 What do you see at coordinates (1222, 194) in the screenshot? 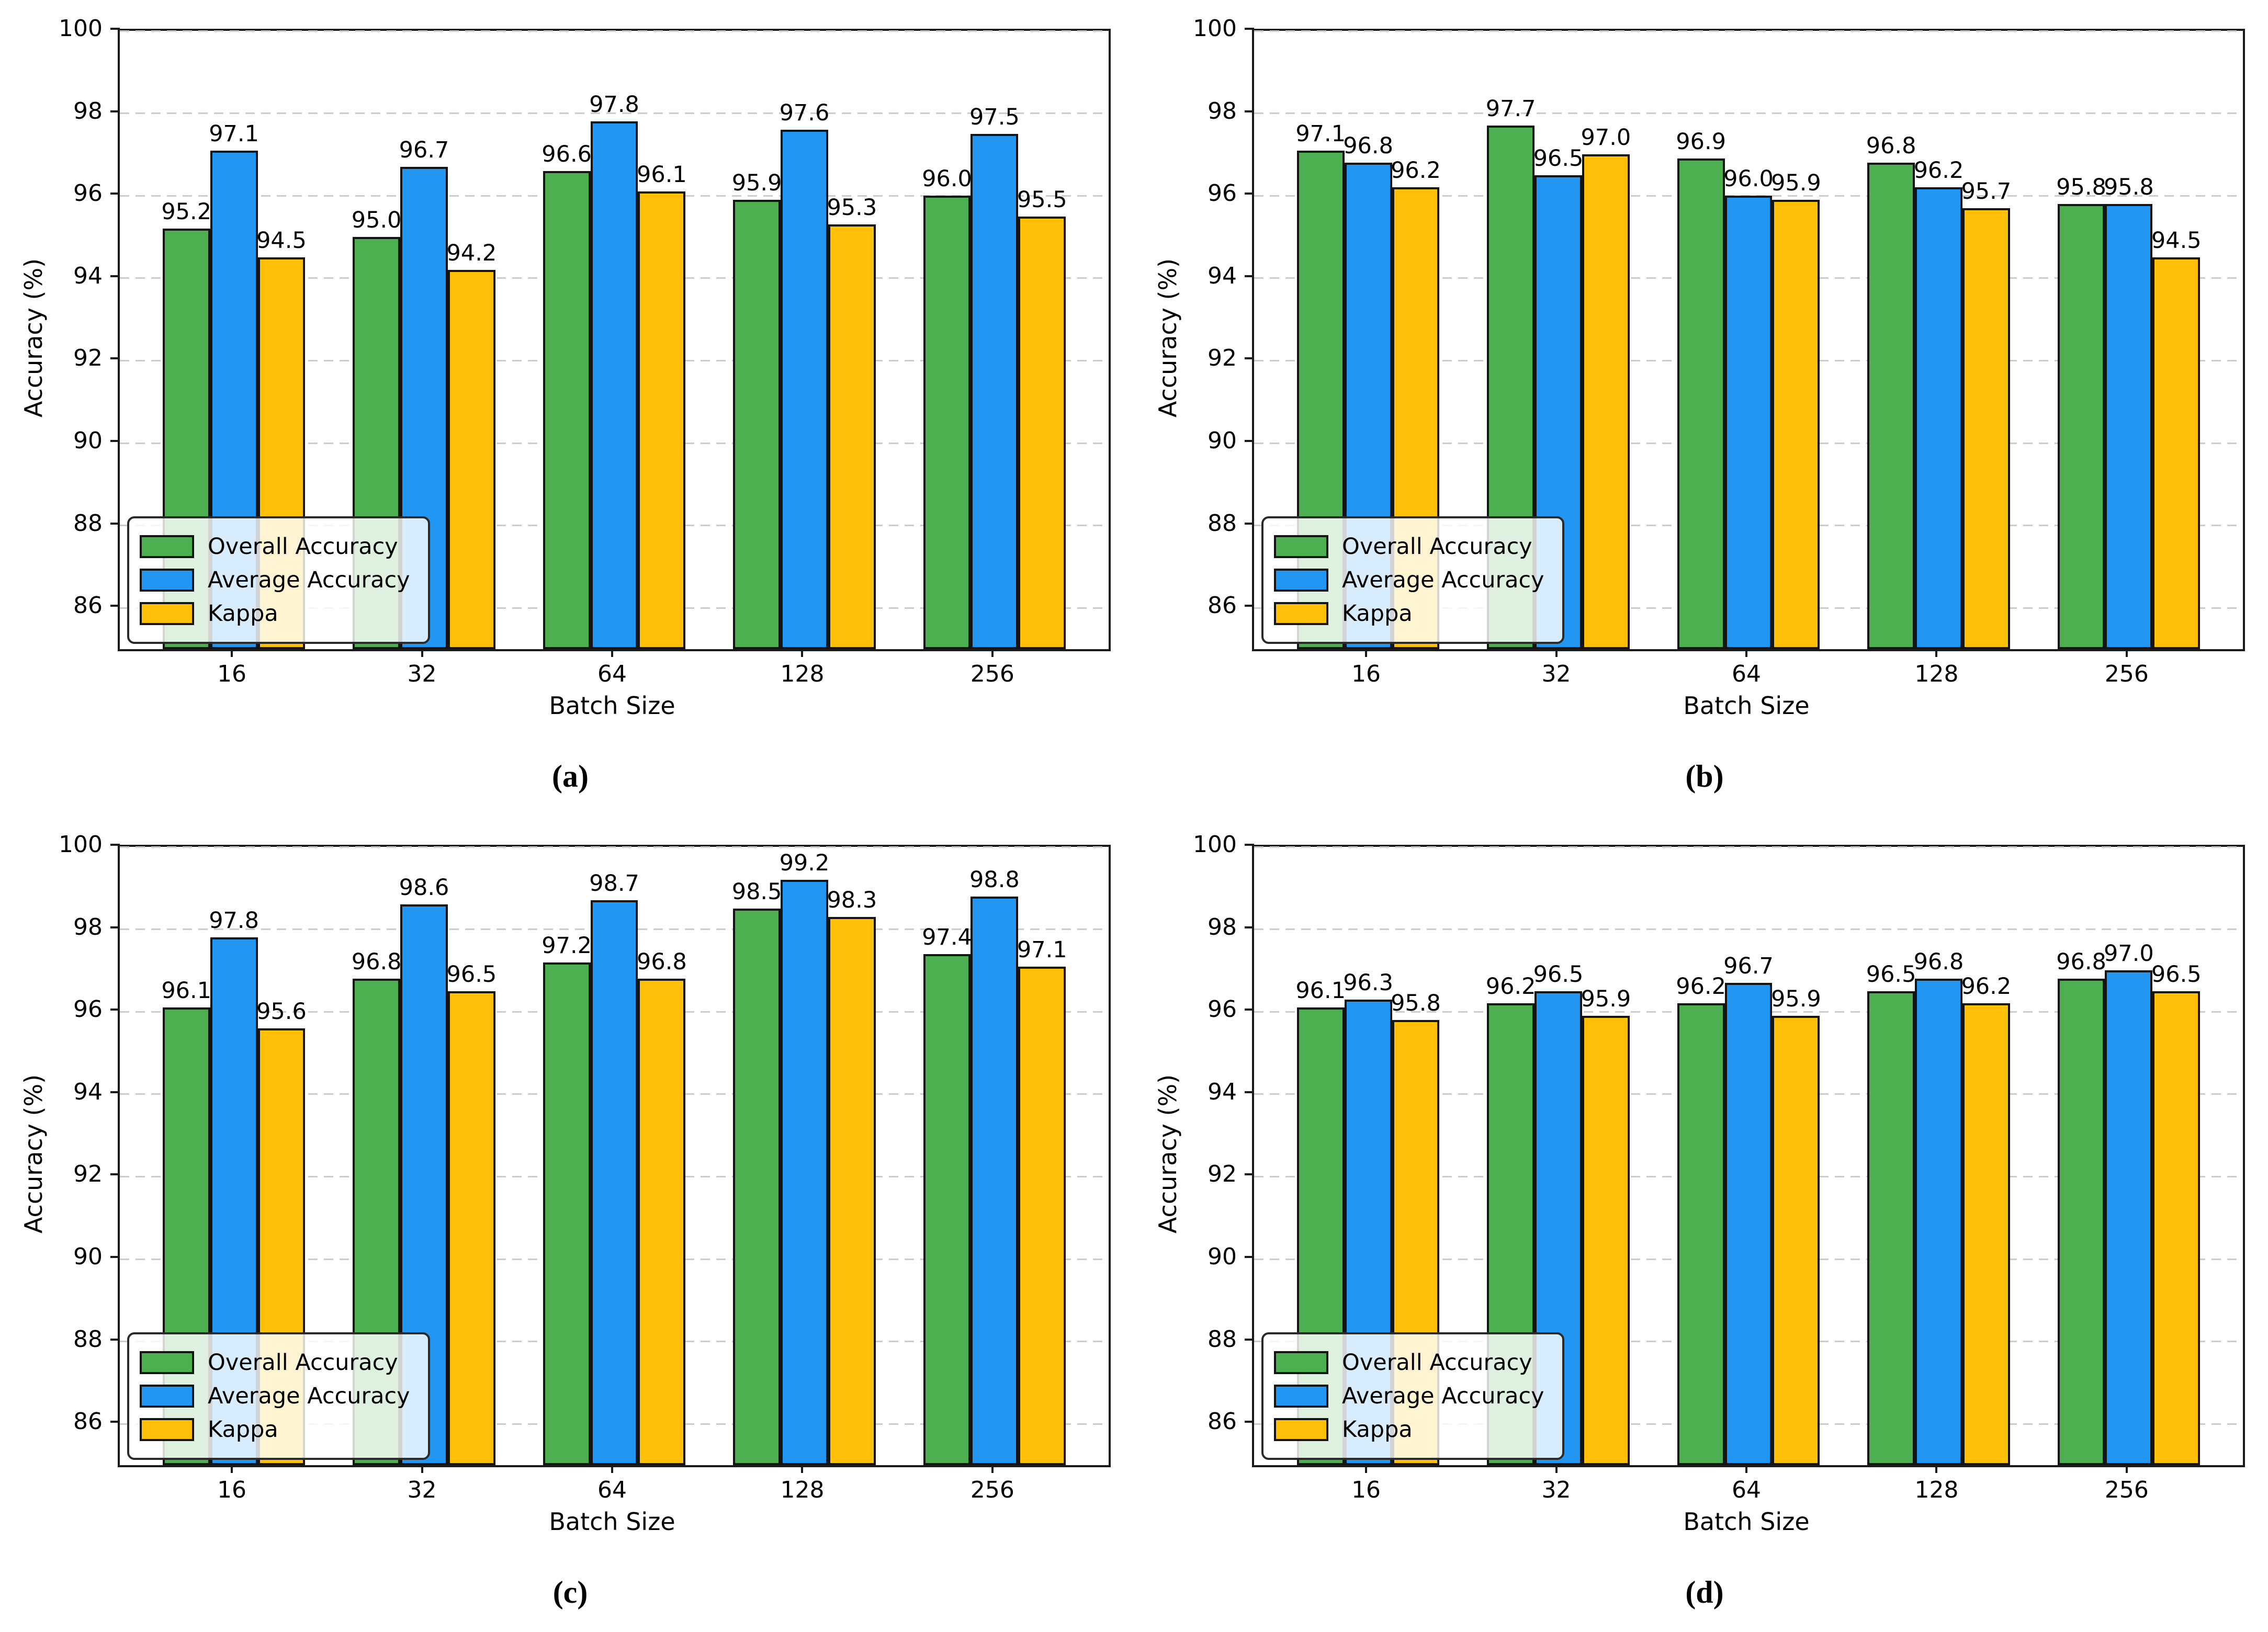
I see `y-tick-label: 96` at bounding box center [1222, 194].